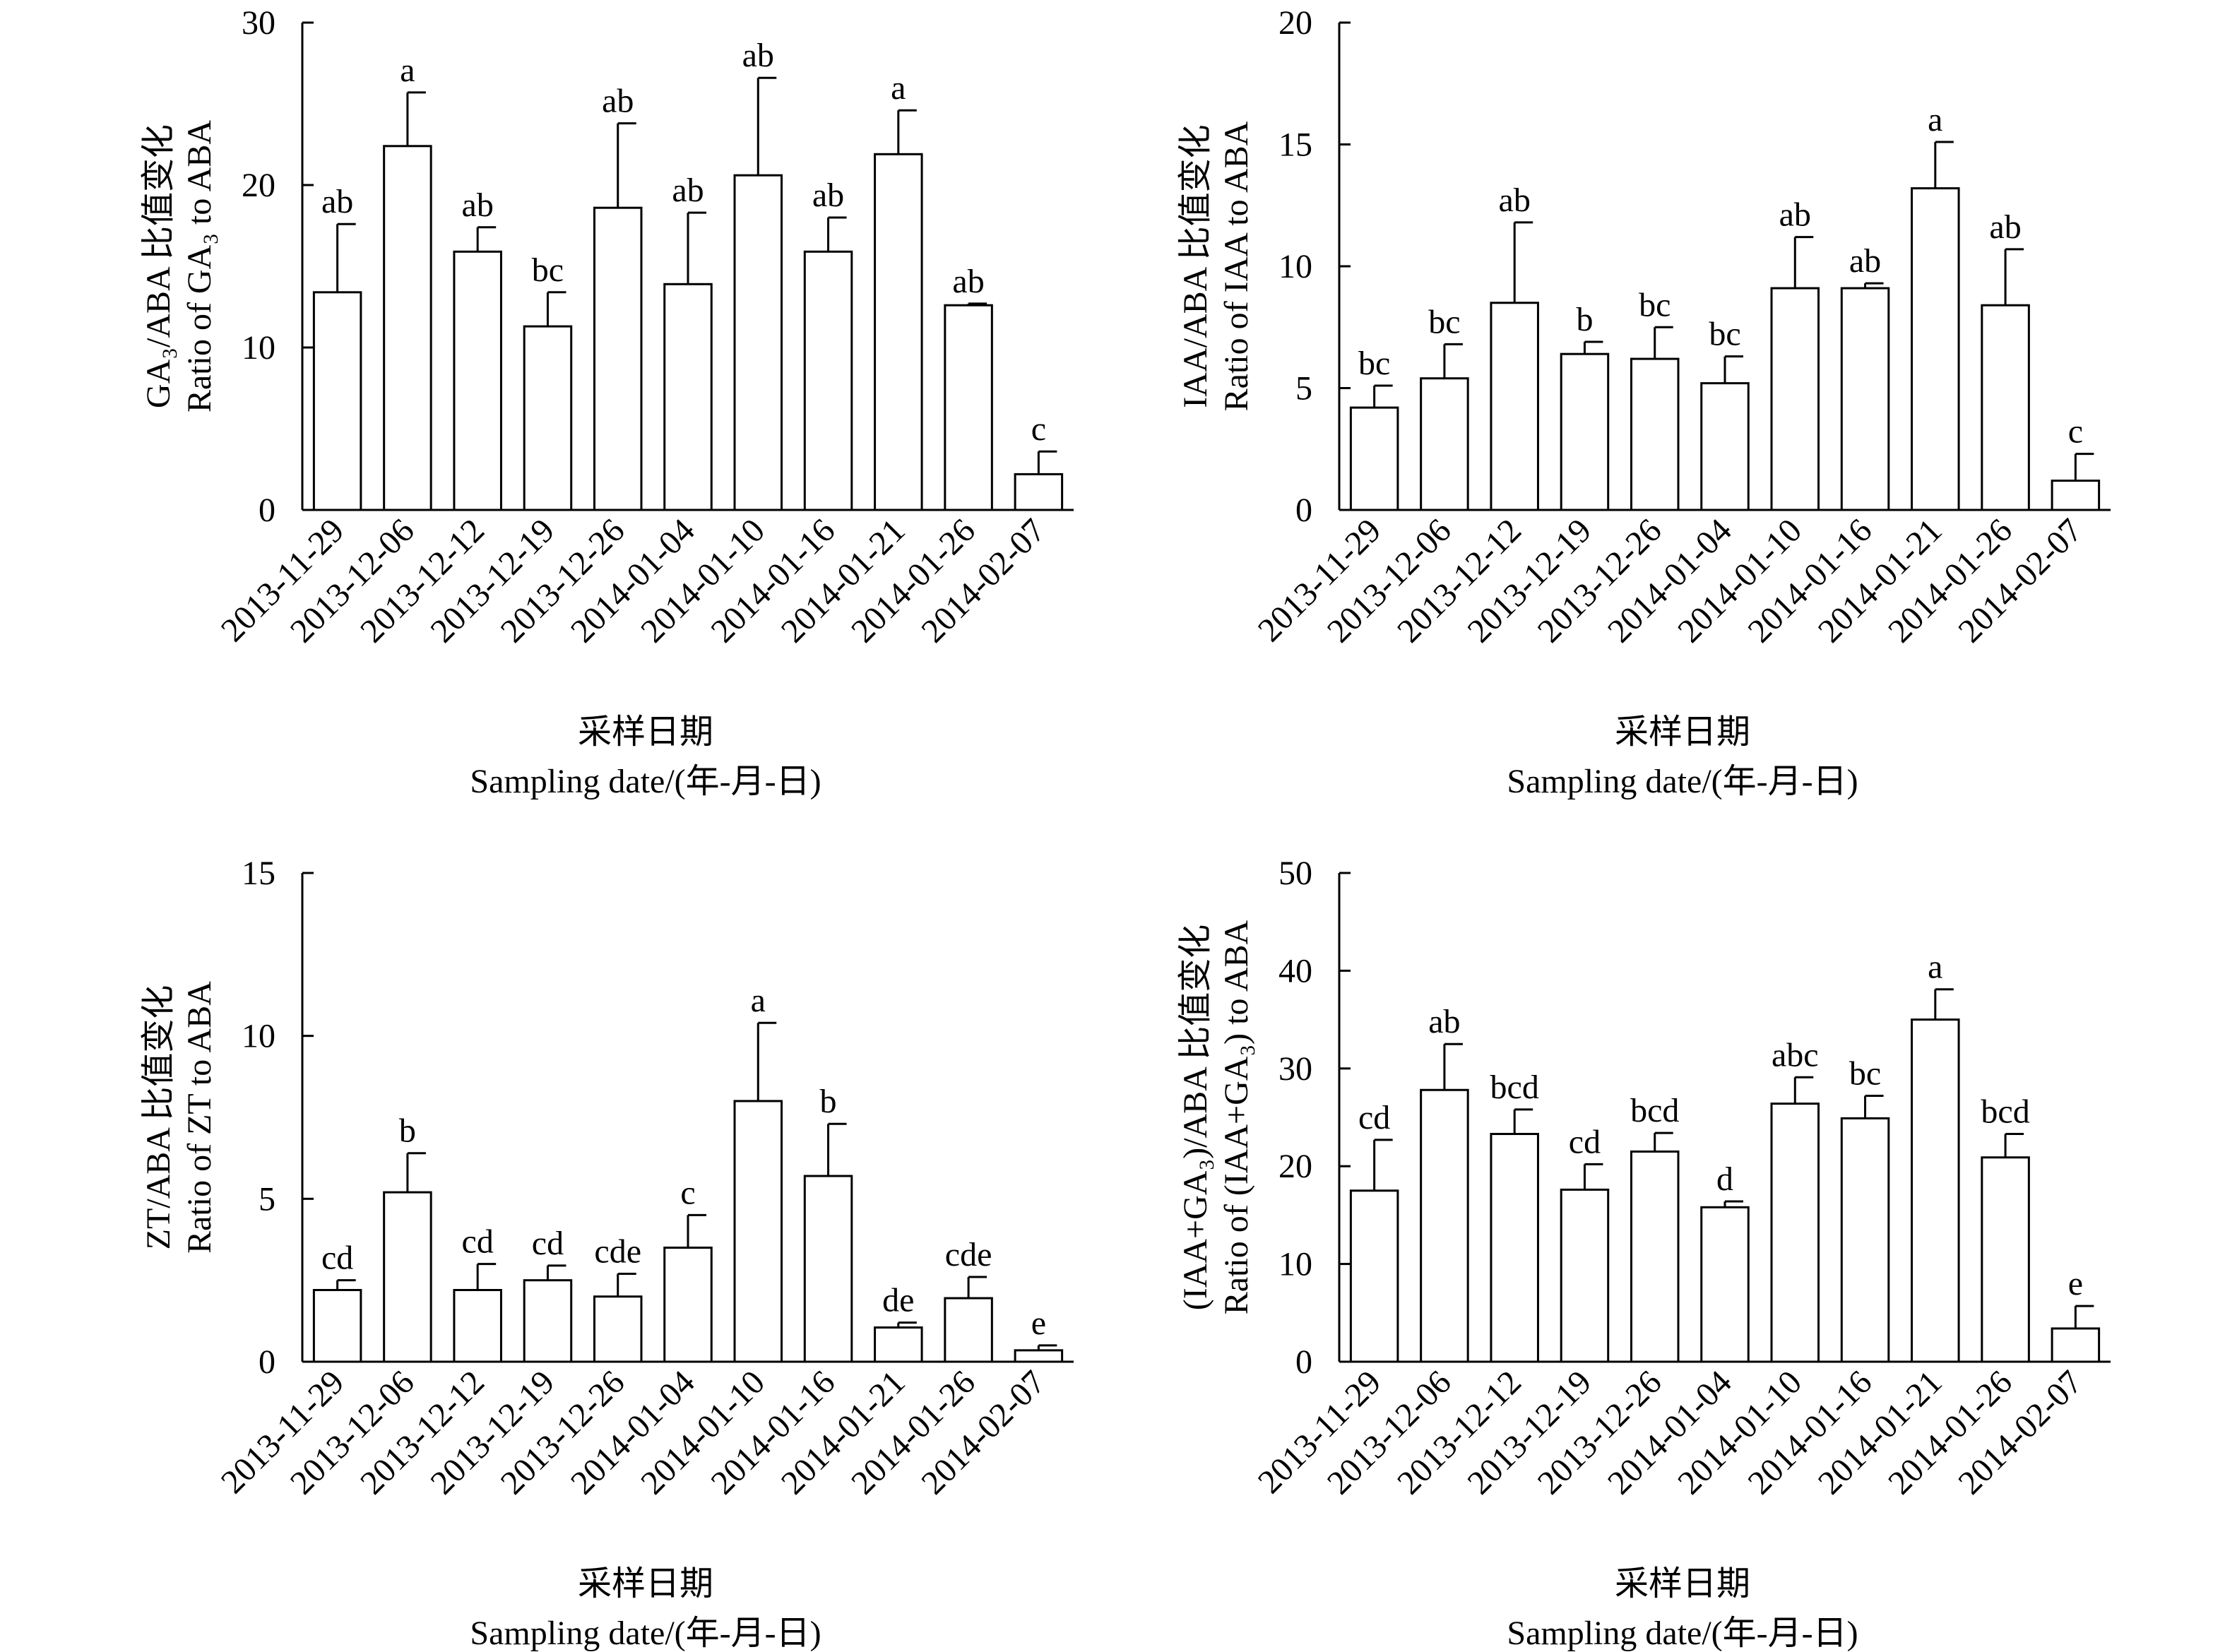 The height and width of the screenshot is (1652, 2225). What do you see at coordinates (1195, 266) in the screenshot?
I see `y-axis-title: IAA/ABA 比值变化` at bounding box center [1195, 266].